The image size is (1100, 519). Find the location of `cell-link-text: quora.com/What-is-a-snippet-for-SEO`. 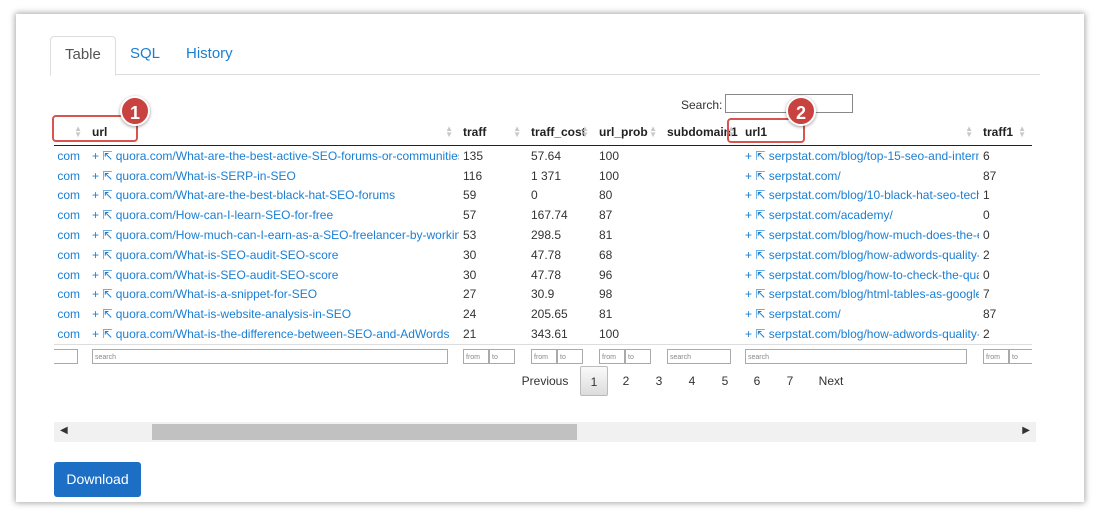

cell-link-text: quora.com/What-is-a-snippet-for-SEO is located at coordinates (216, 294).